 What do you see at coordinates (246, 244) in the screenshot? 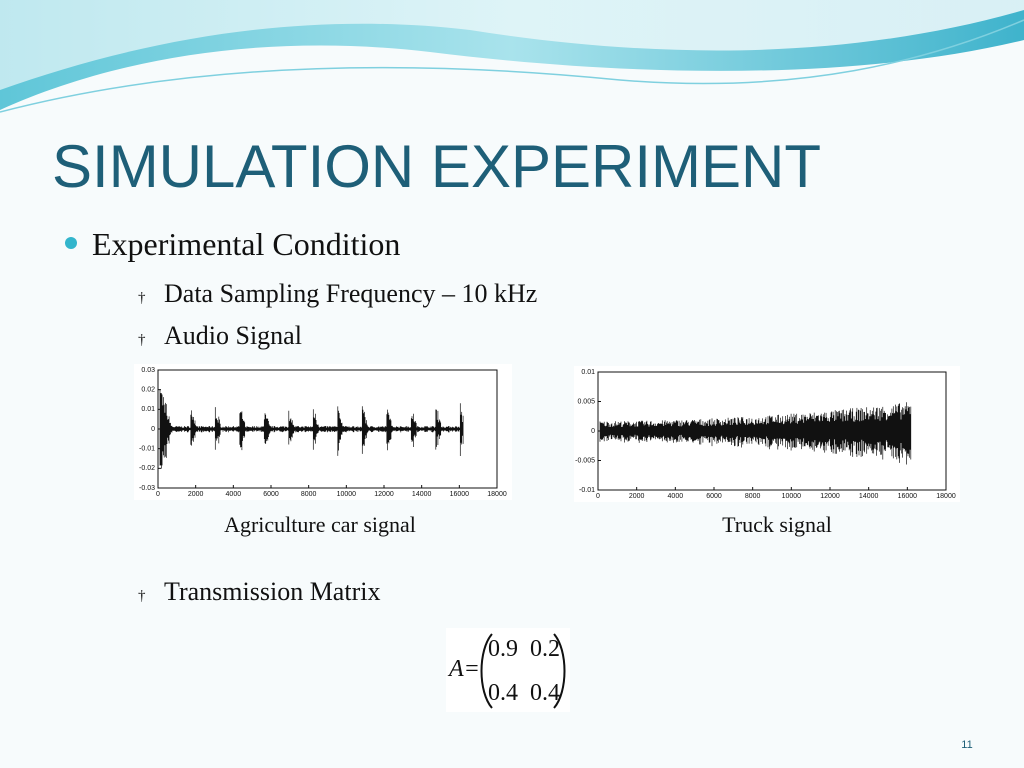
I see `bullet: Experimental Condition` at bounding box center [246, 244].